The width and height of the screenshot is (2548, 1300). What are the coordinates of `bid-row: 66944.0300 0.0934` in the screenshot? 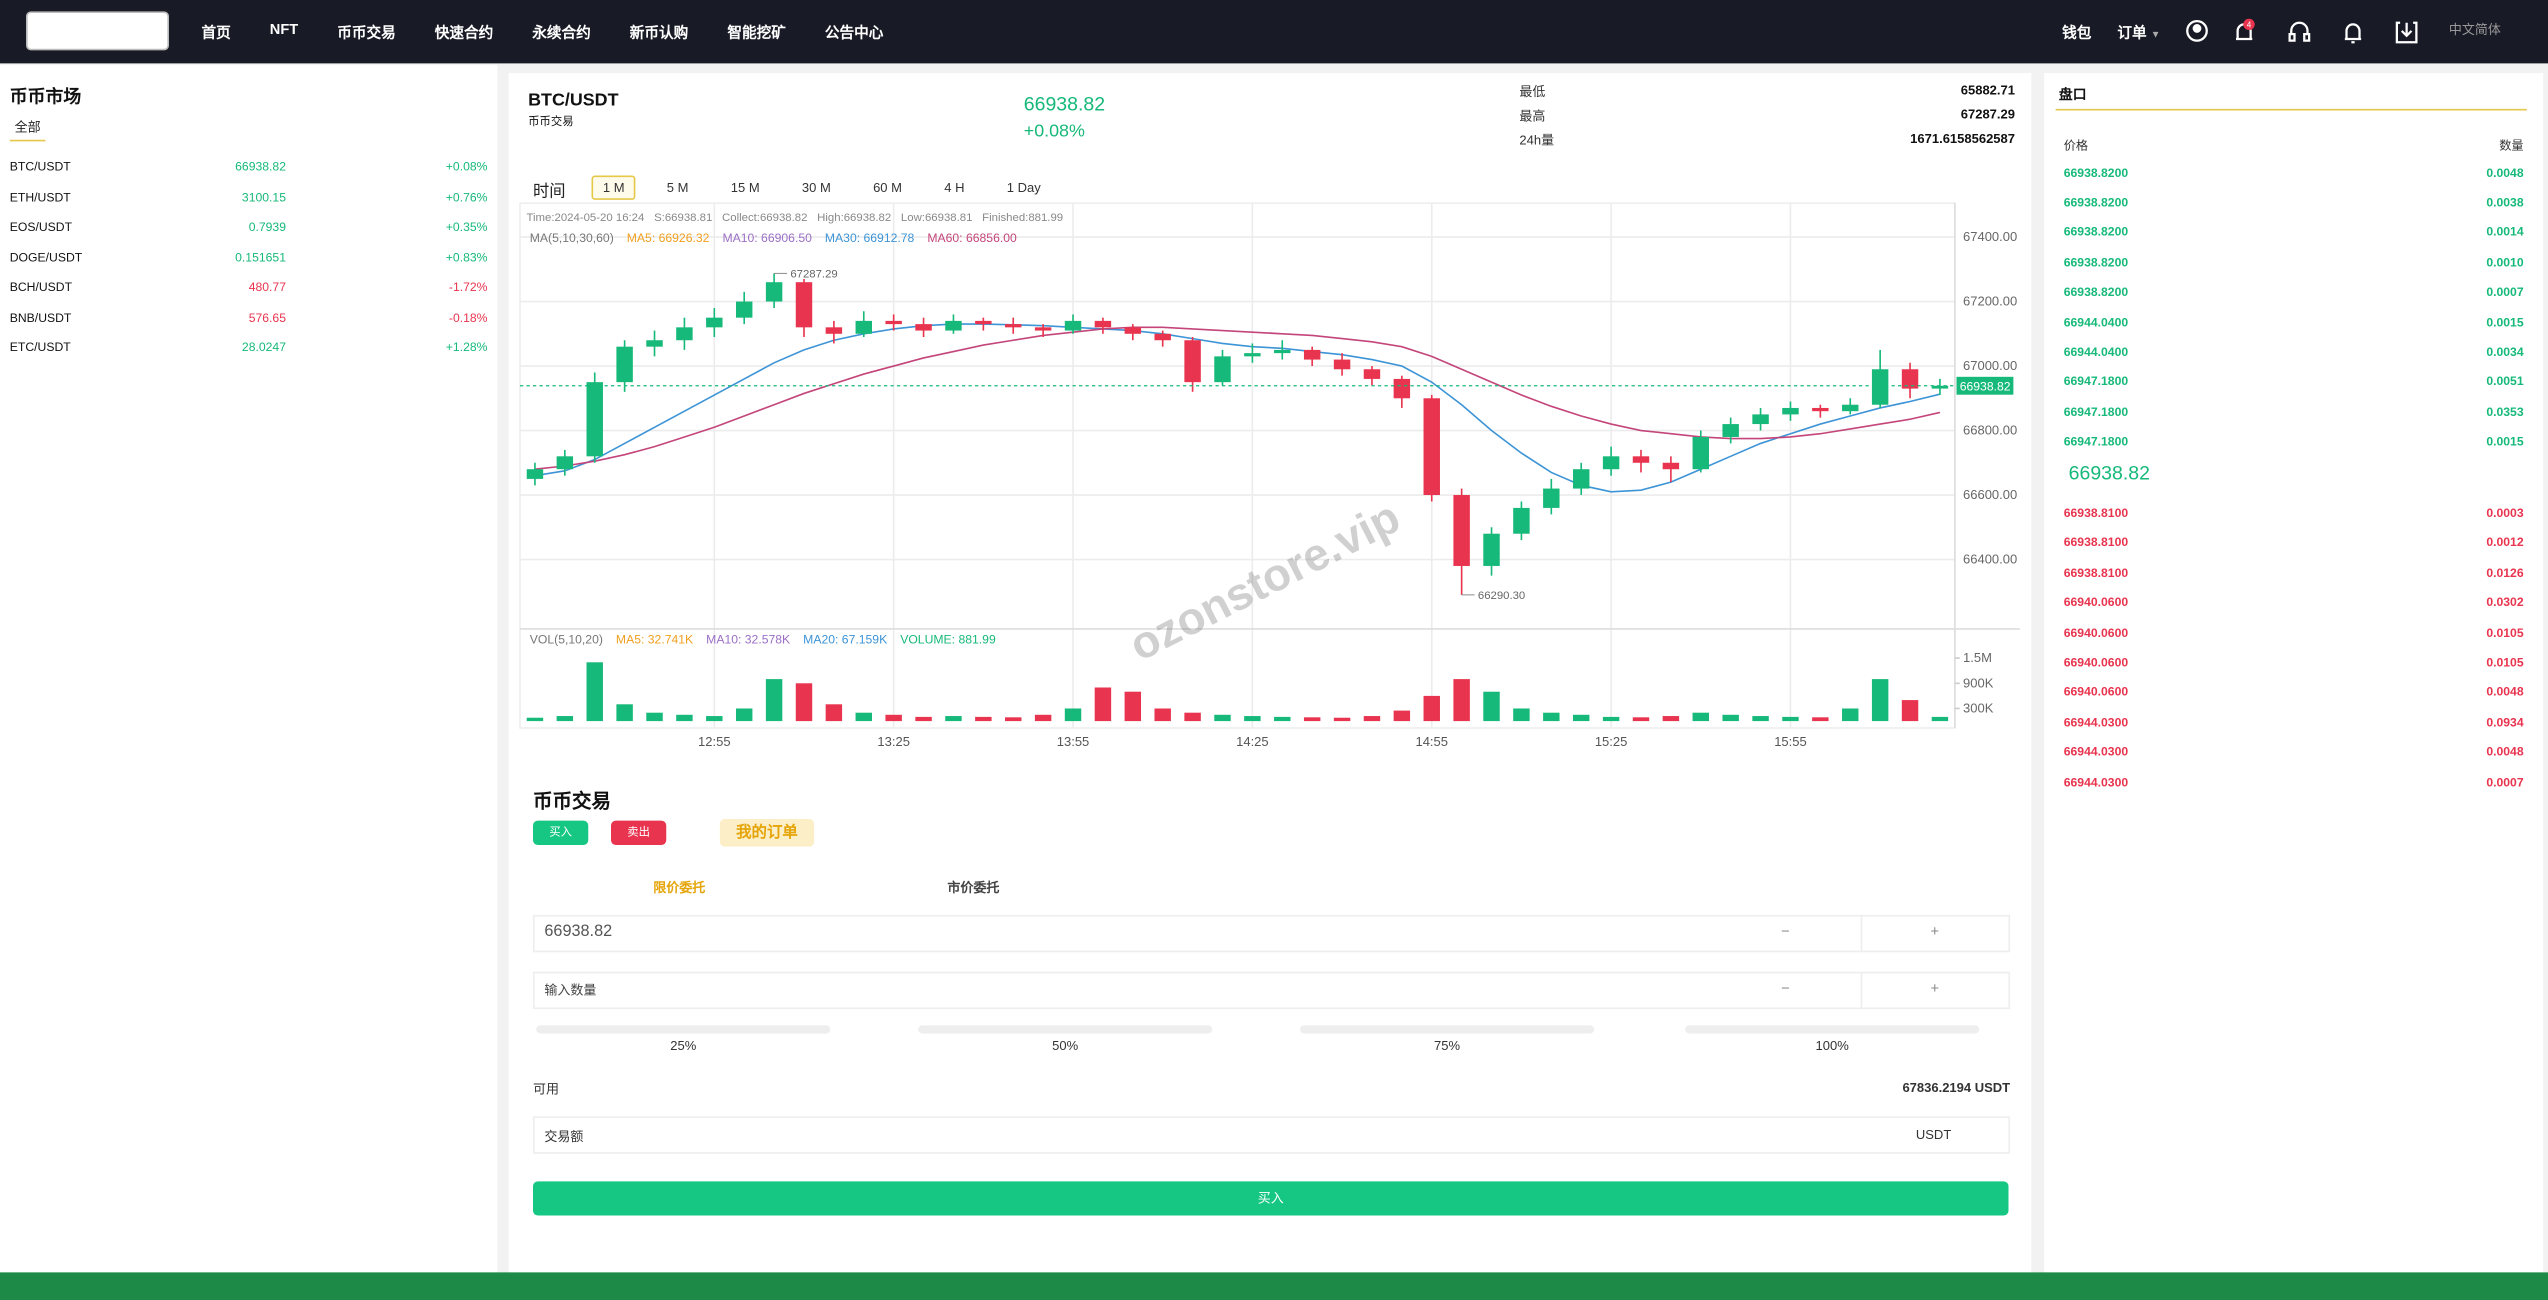 It's located at (2293, 723).